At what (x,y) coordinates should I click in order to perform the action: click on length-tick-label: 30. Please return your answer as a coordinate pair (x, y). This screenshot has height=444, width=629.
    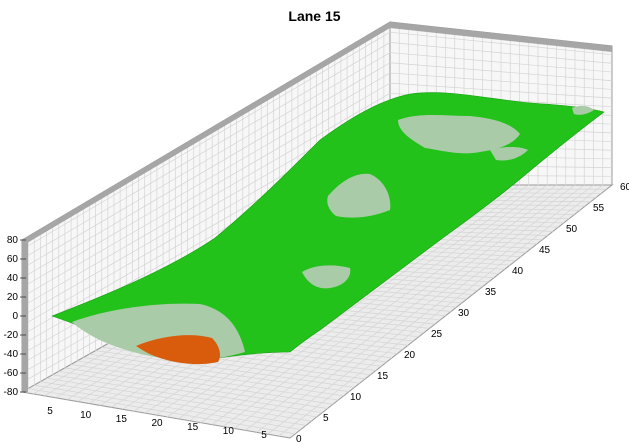
    Looking at the image, I should click on (464, 313).